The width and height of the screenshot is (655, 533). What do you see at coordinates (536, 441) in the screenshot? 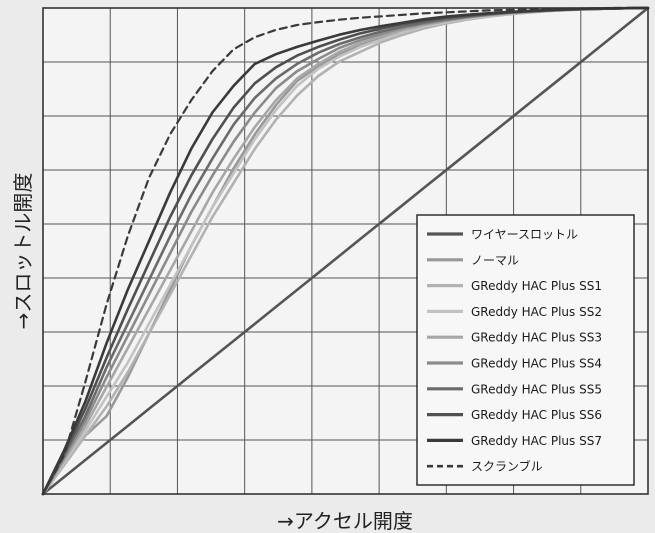
I see `legend-label: GReddy HAC Plus SS7` at bounding box center [536, 441].